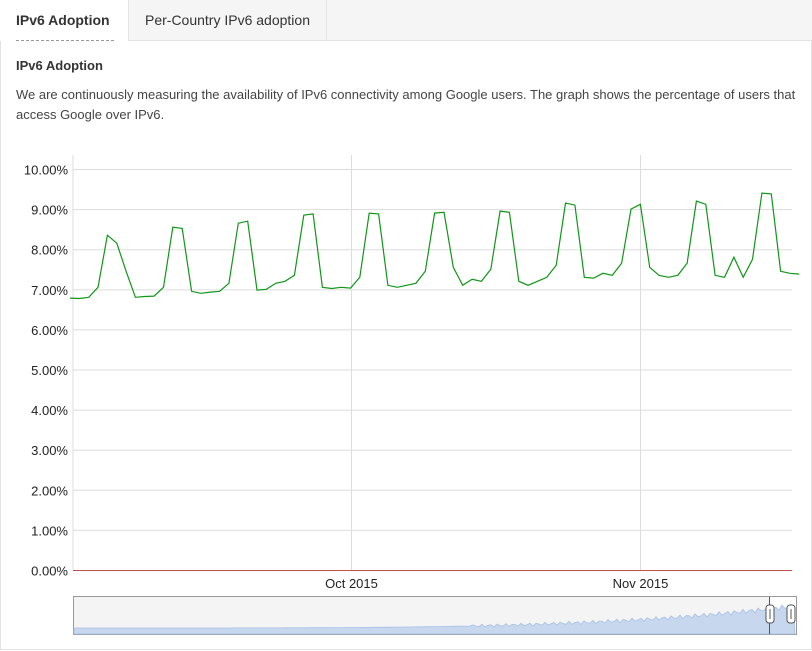 This screenshot has width=812, height=651. Describe the element at coordinates (434, 246) in the screenshot. I see `series-line` at that location.